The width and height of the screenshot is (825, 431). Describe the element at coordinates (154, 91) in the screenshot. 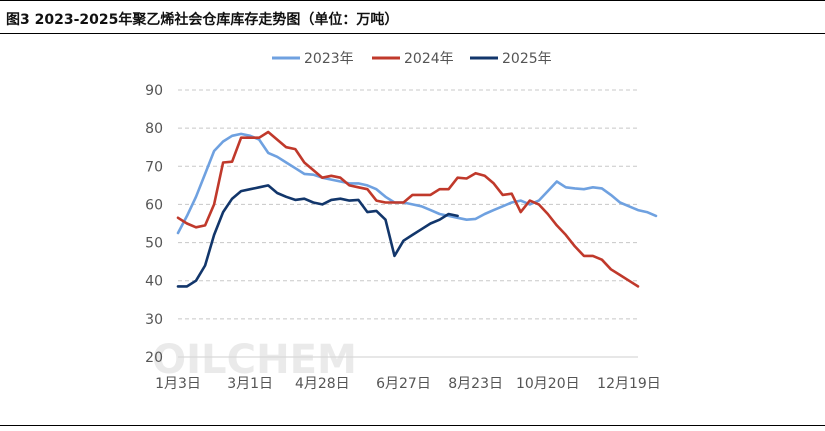

I see `y-tick-label: 90` at that location.